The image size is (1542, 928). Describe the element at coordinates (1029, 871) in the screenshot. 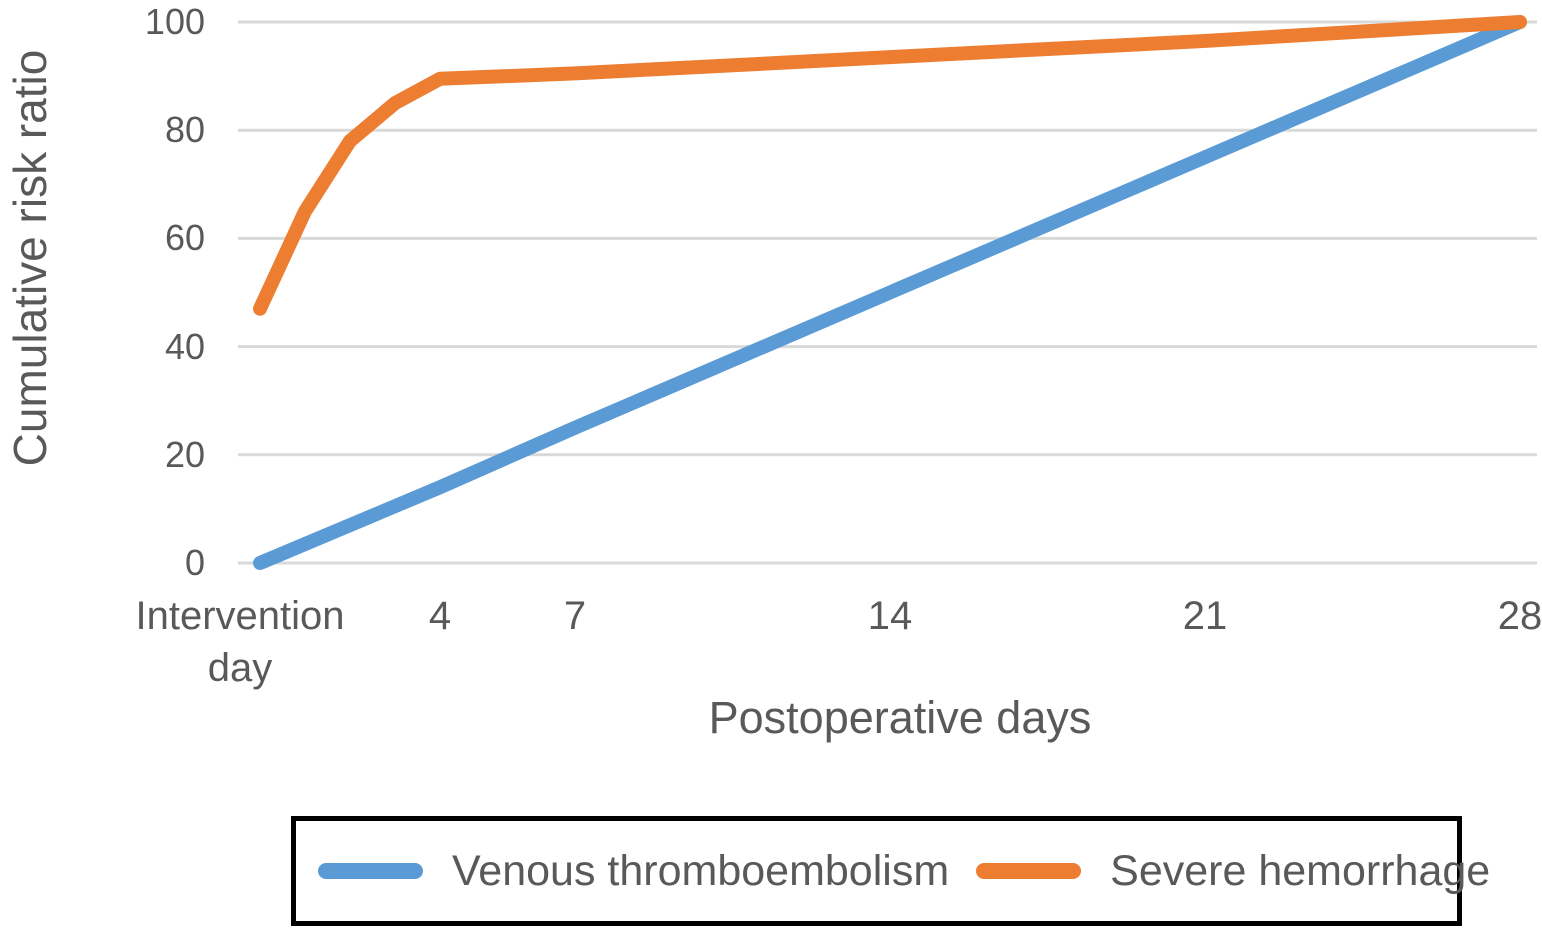

I see `legend-marker-severe-hemorrhage` at that location.